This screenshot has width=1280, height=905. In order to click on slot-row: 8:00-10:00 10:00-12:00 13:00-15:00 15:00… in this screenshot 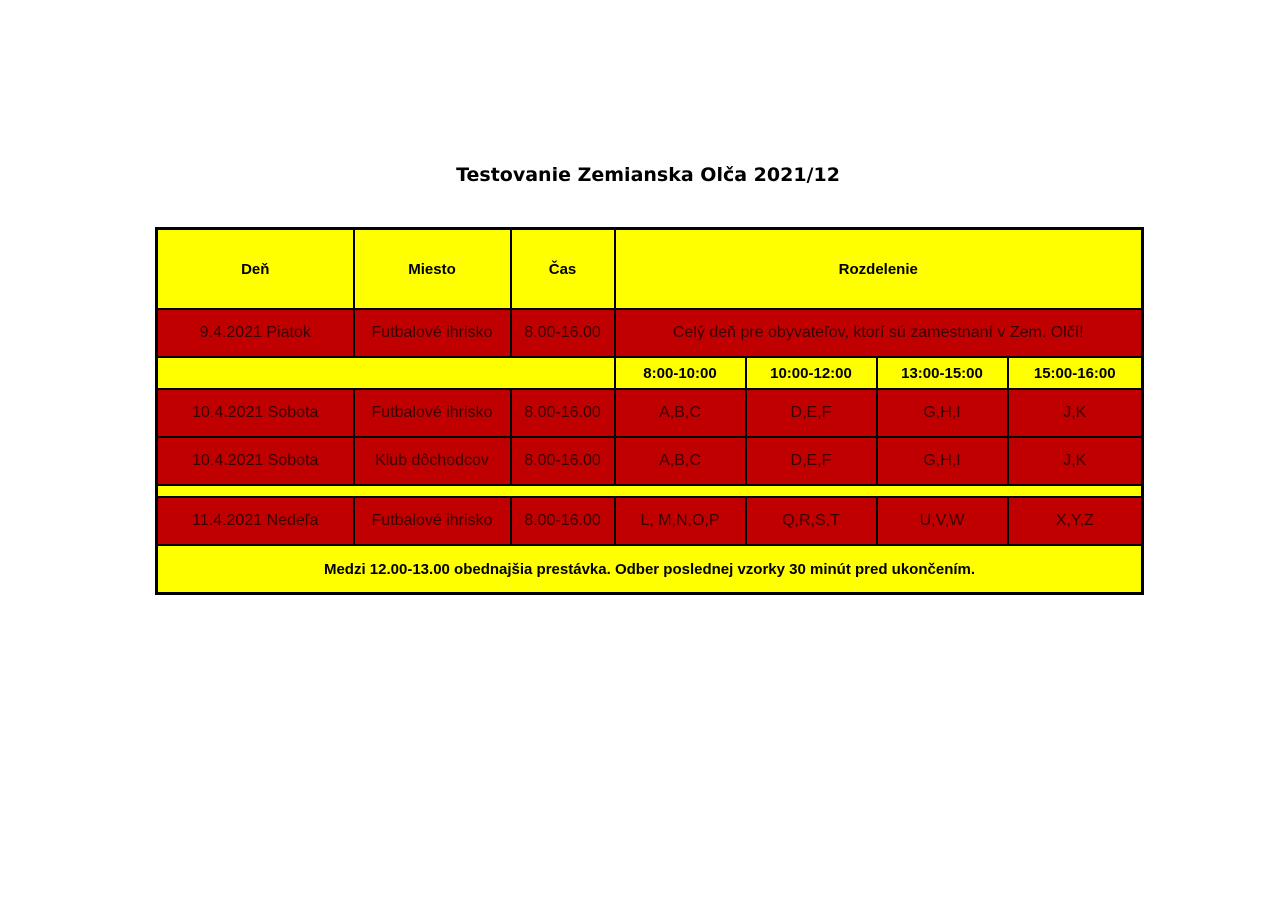, I will do `click(649, 373)`.